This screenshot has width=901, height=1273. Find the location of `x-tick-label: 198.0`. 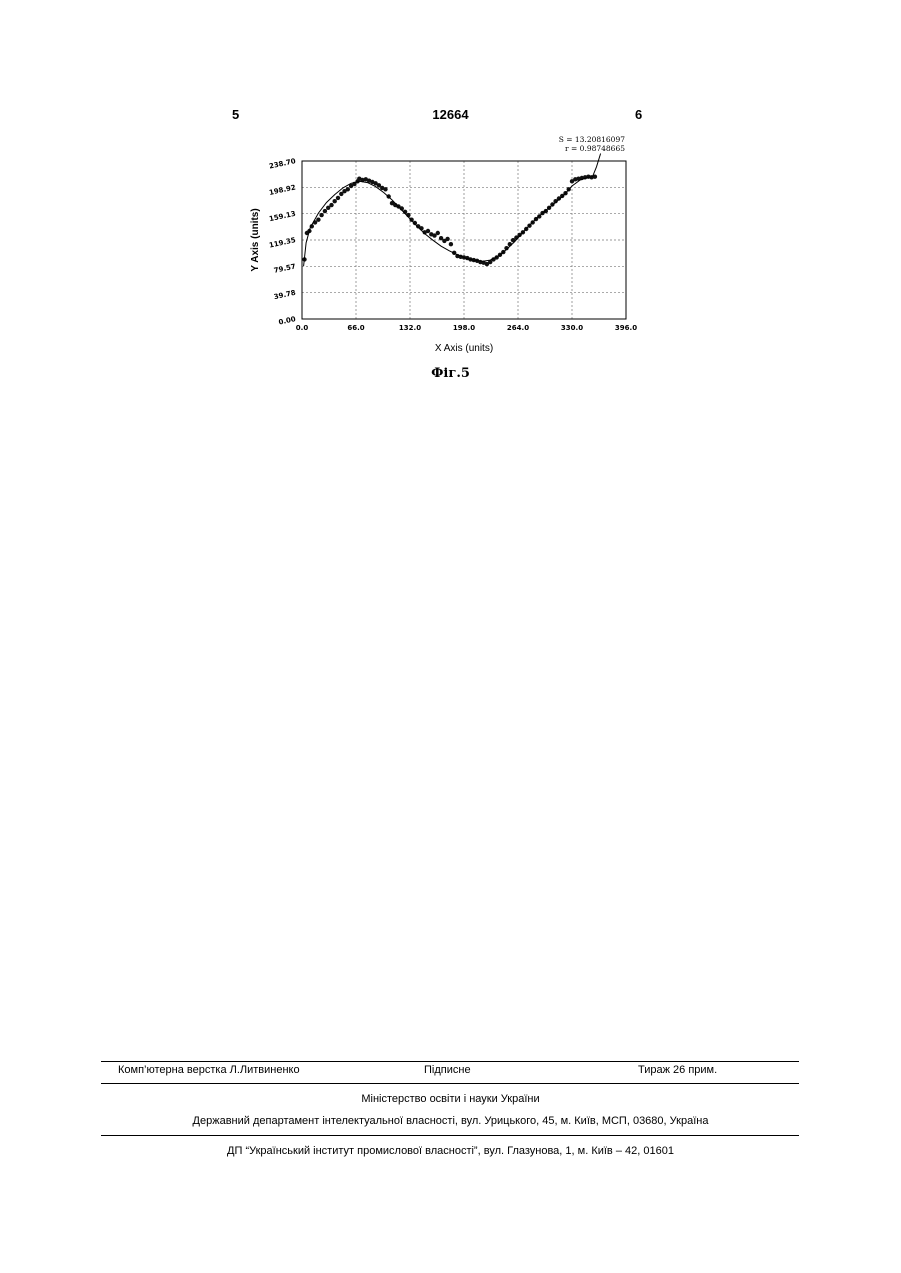

x-tick-label: 198.0 is located at coordinates (464, 328).